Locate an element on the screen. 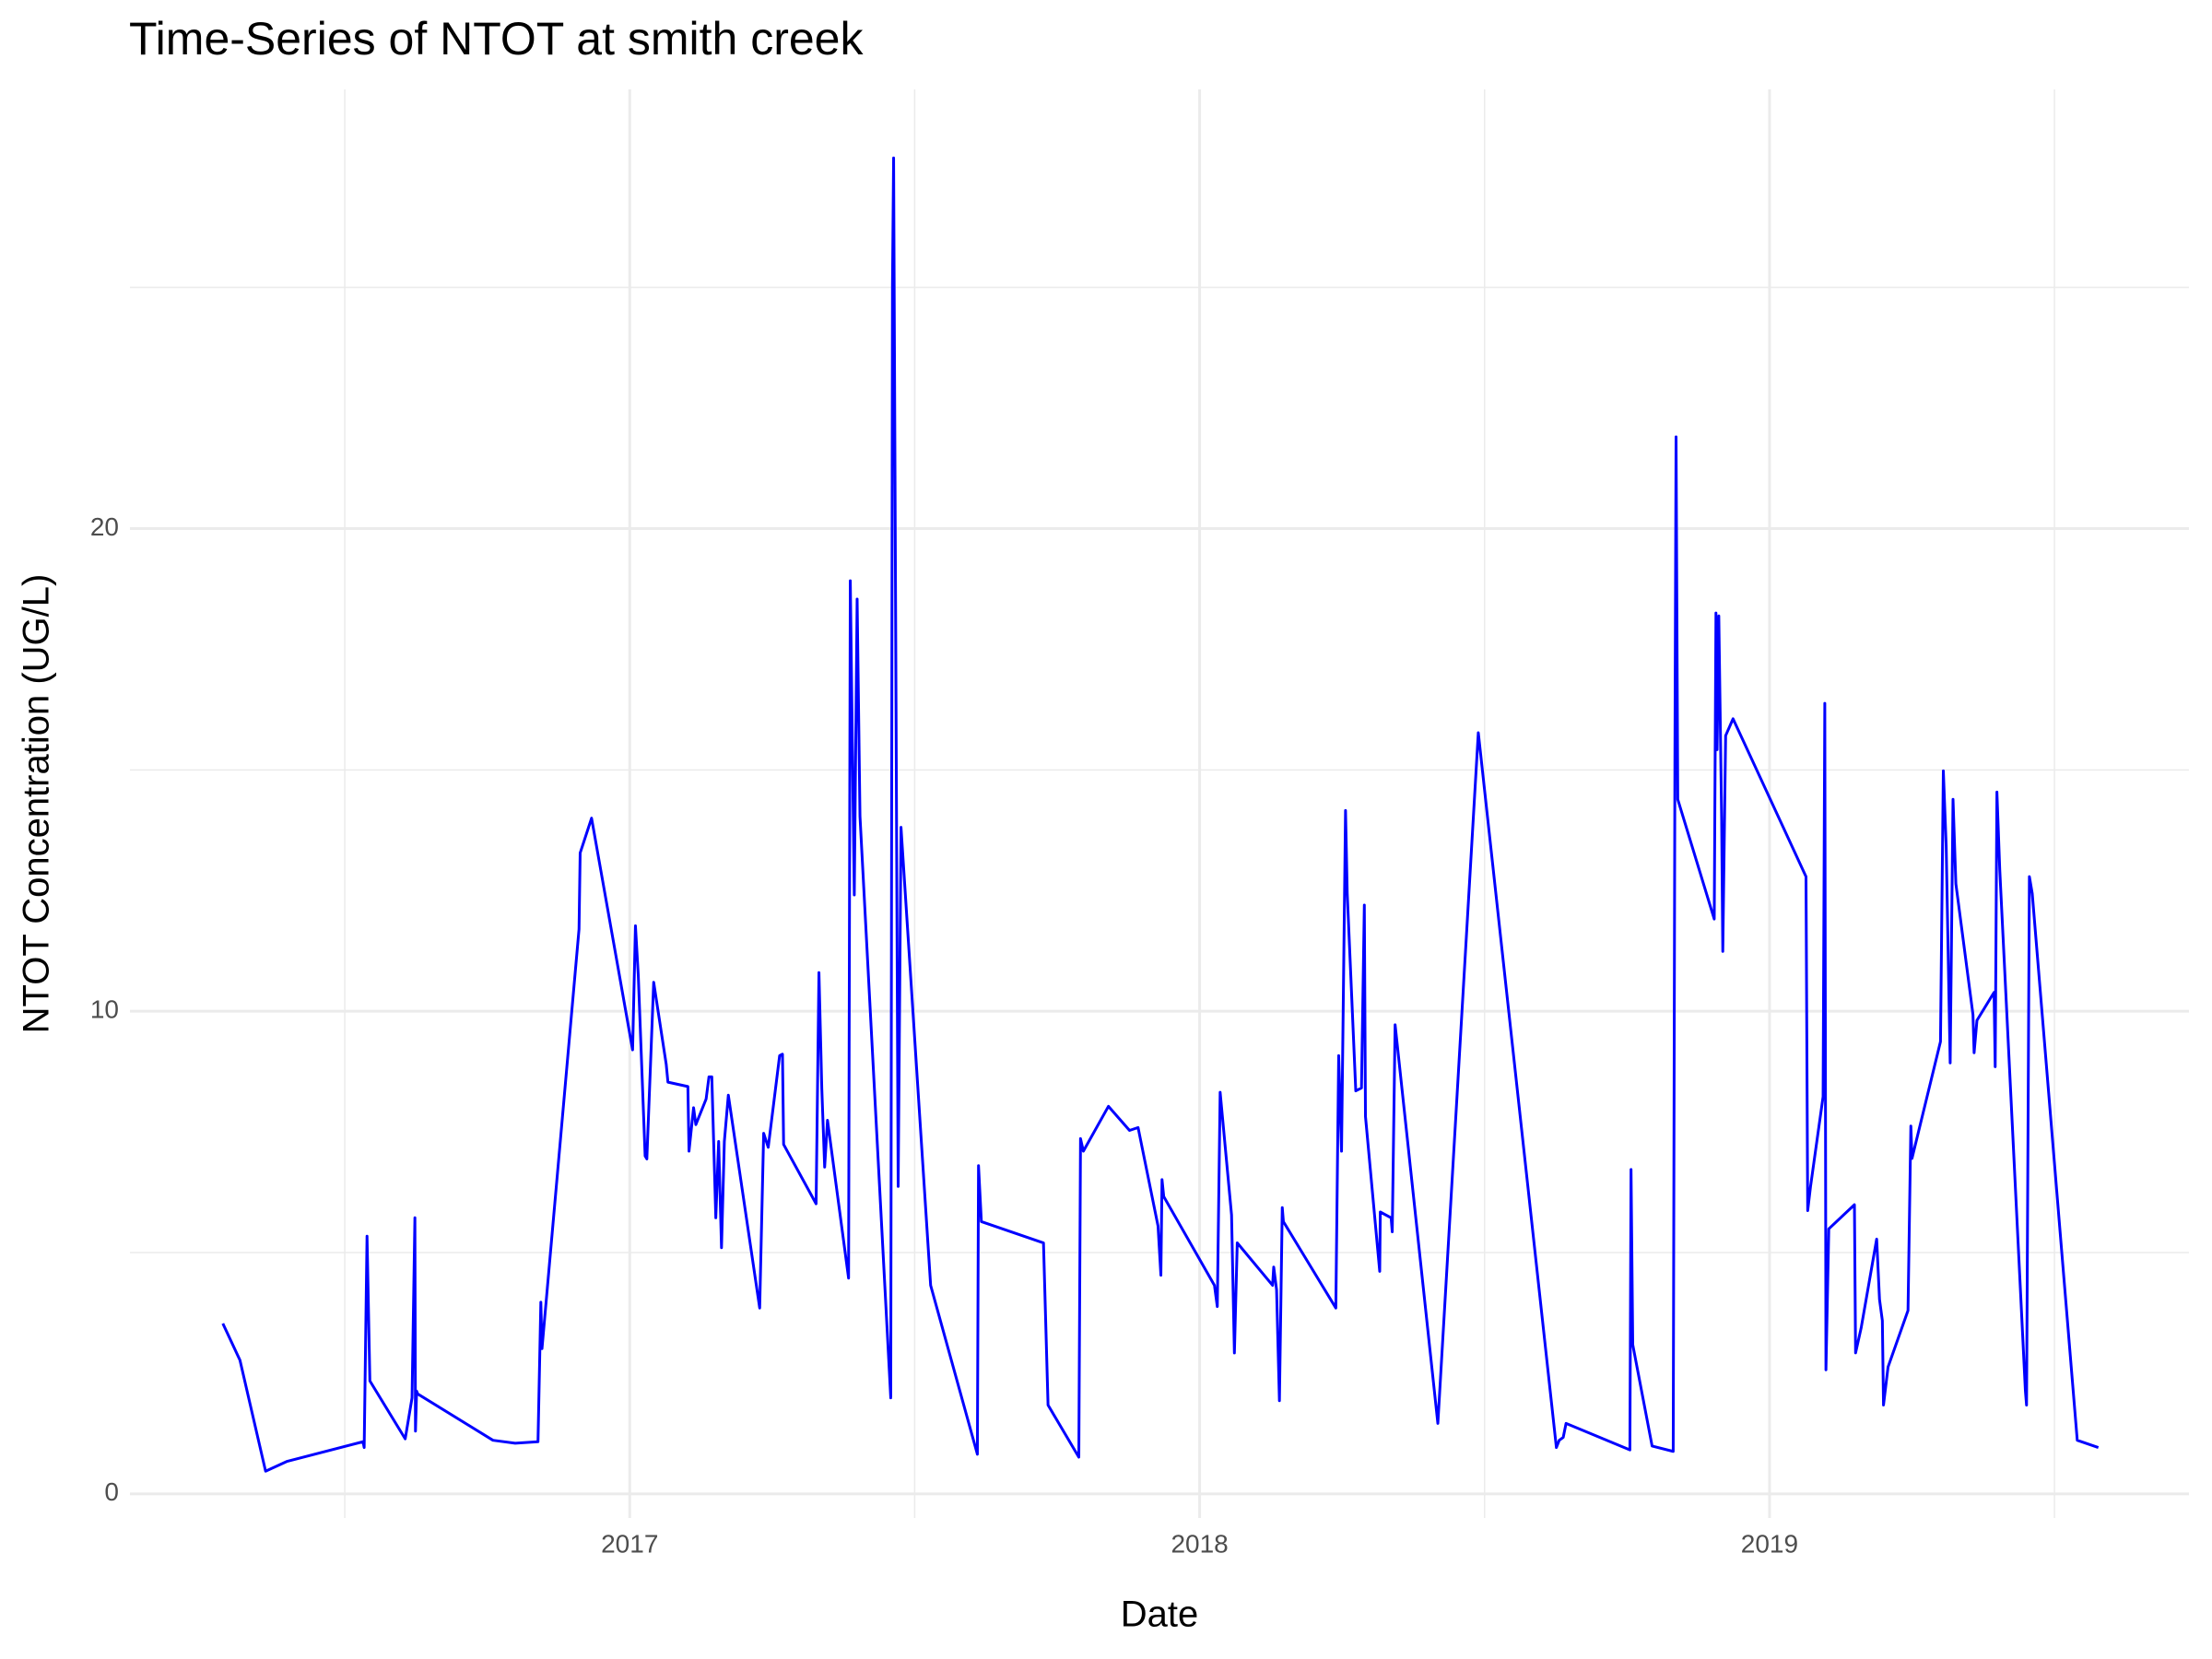 This screenshot has height=1659, width=2212. y-tick-label: 20 is located at coordinates (104, 526).